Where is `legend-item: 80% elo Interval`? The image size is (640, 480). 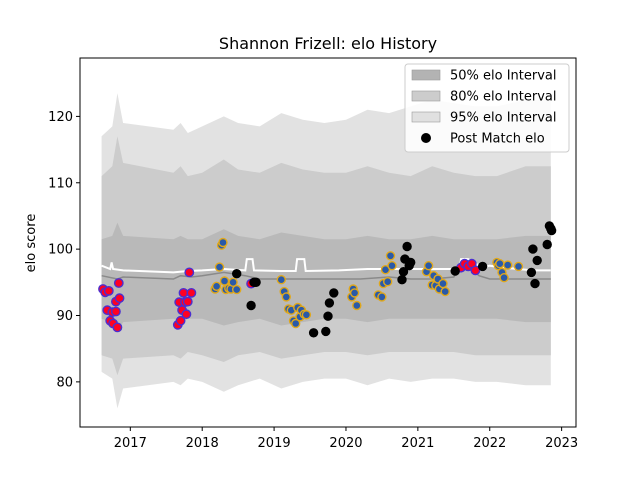
legend-item: 80% elo Interval is located at coordinates (484, 97).